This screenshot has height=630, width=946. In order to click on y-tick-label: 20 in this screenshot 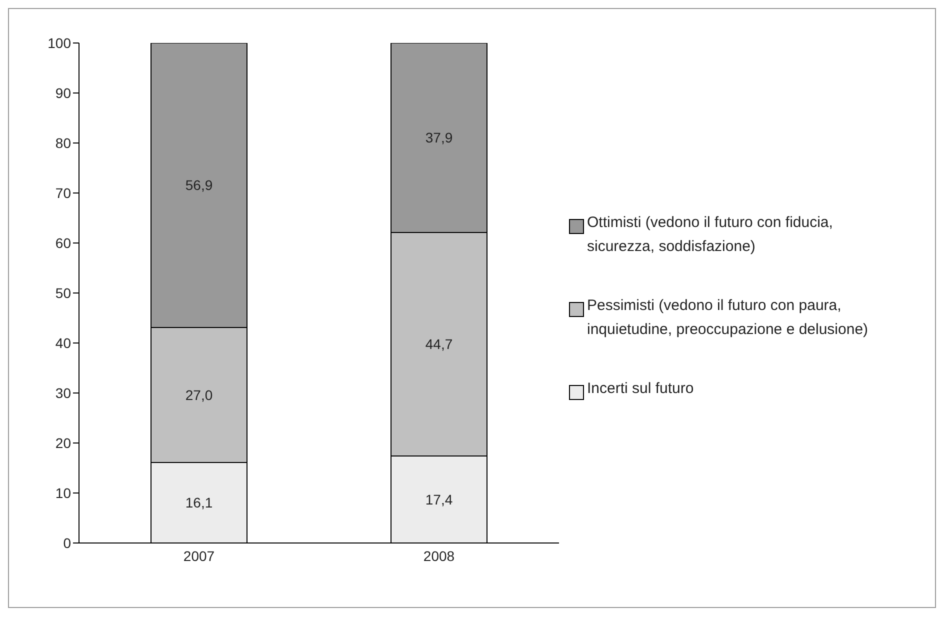, I will do `click(63, 442)`.